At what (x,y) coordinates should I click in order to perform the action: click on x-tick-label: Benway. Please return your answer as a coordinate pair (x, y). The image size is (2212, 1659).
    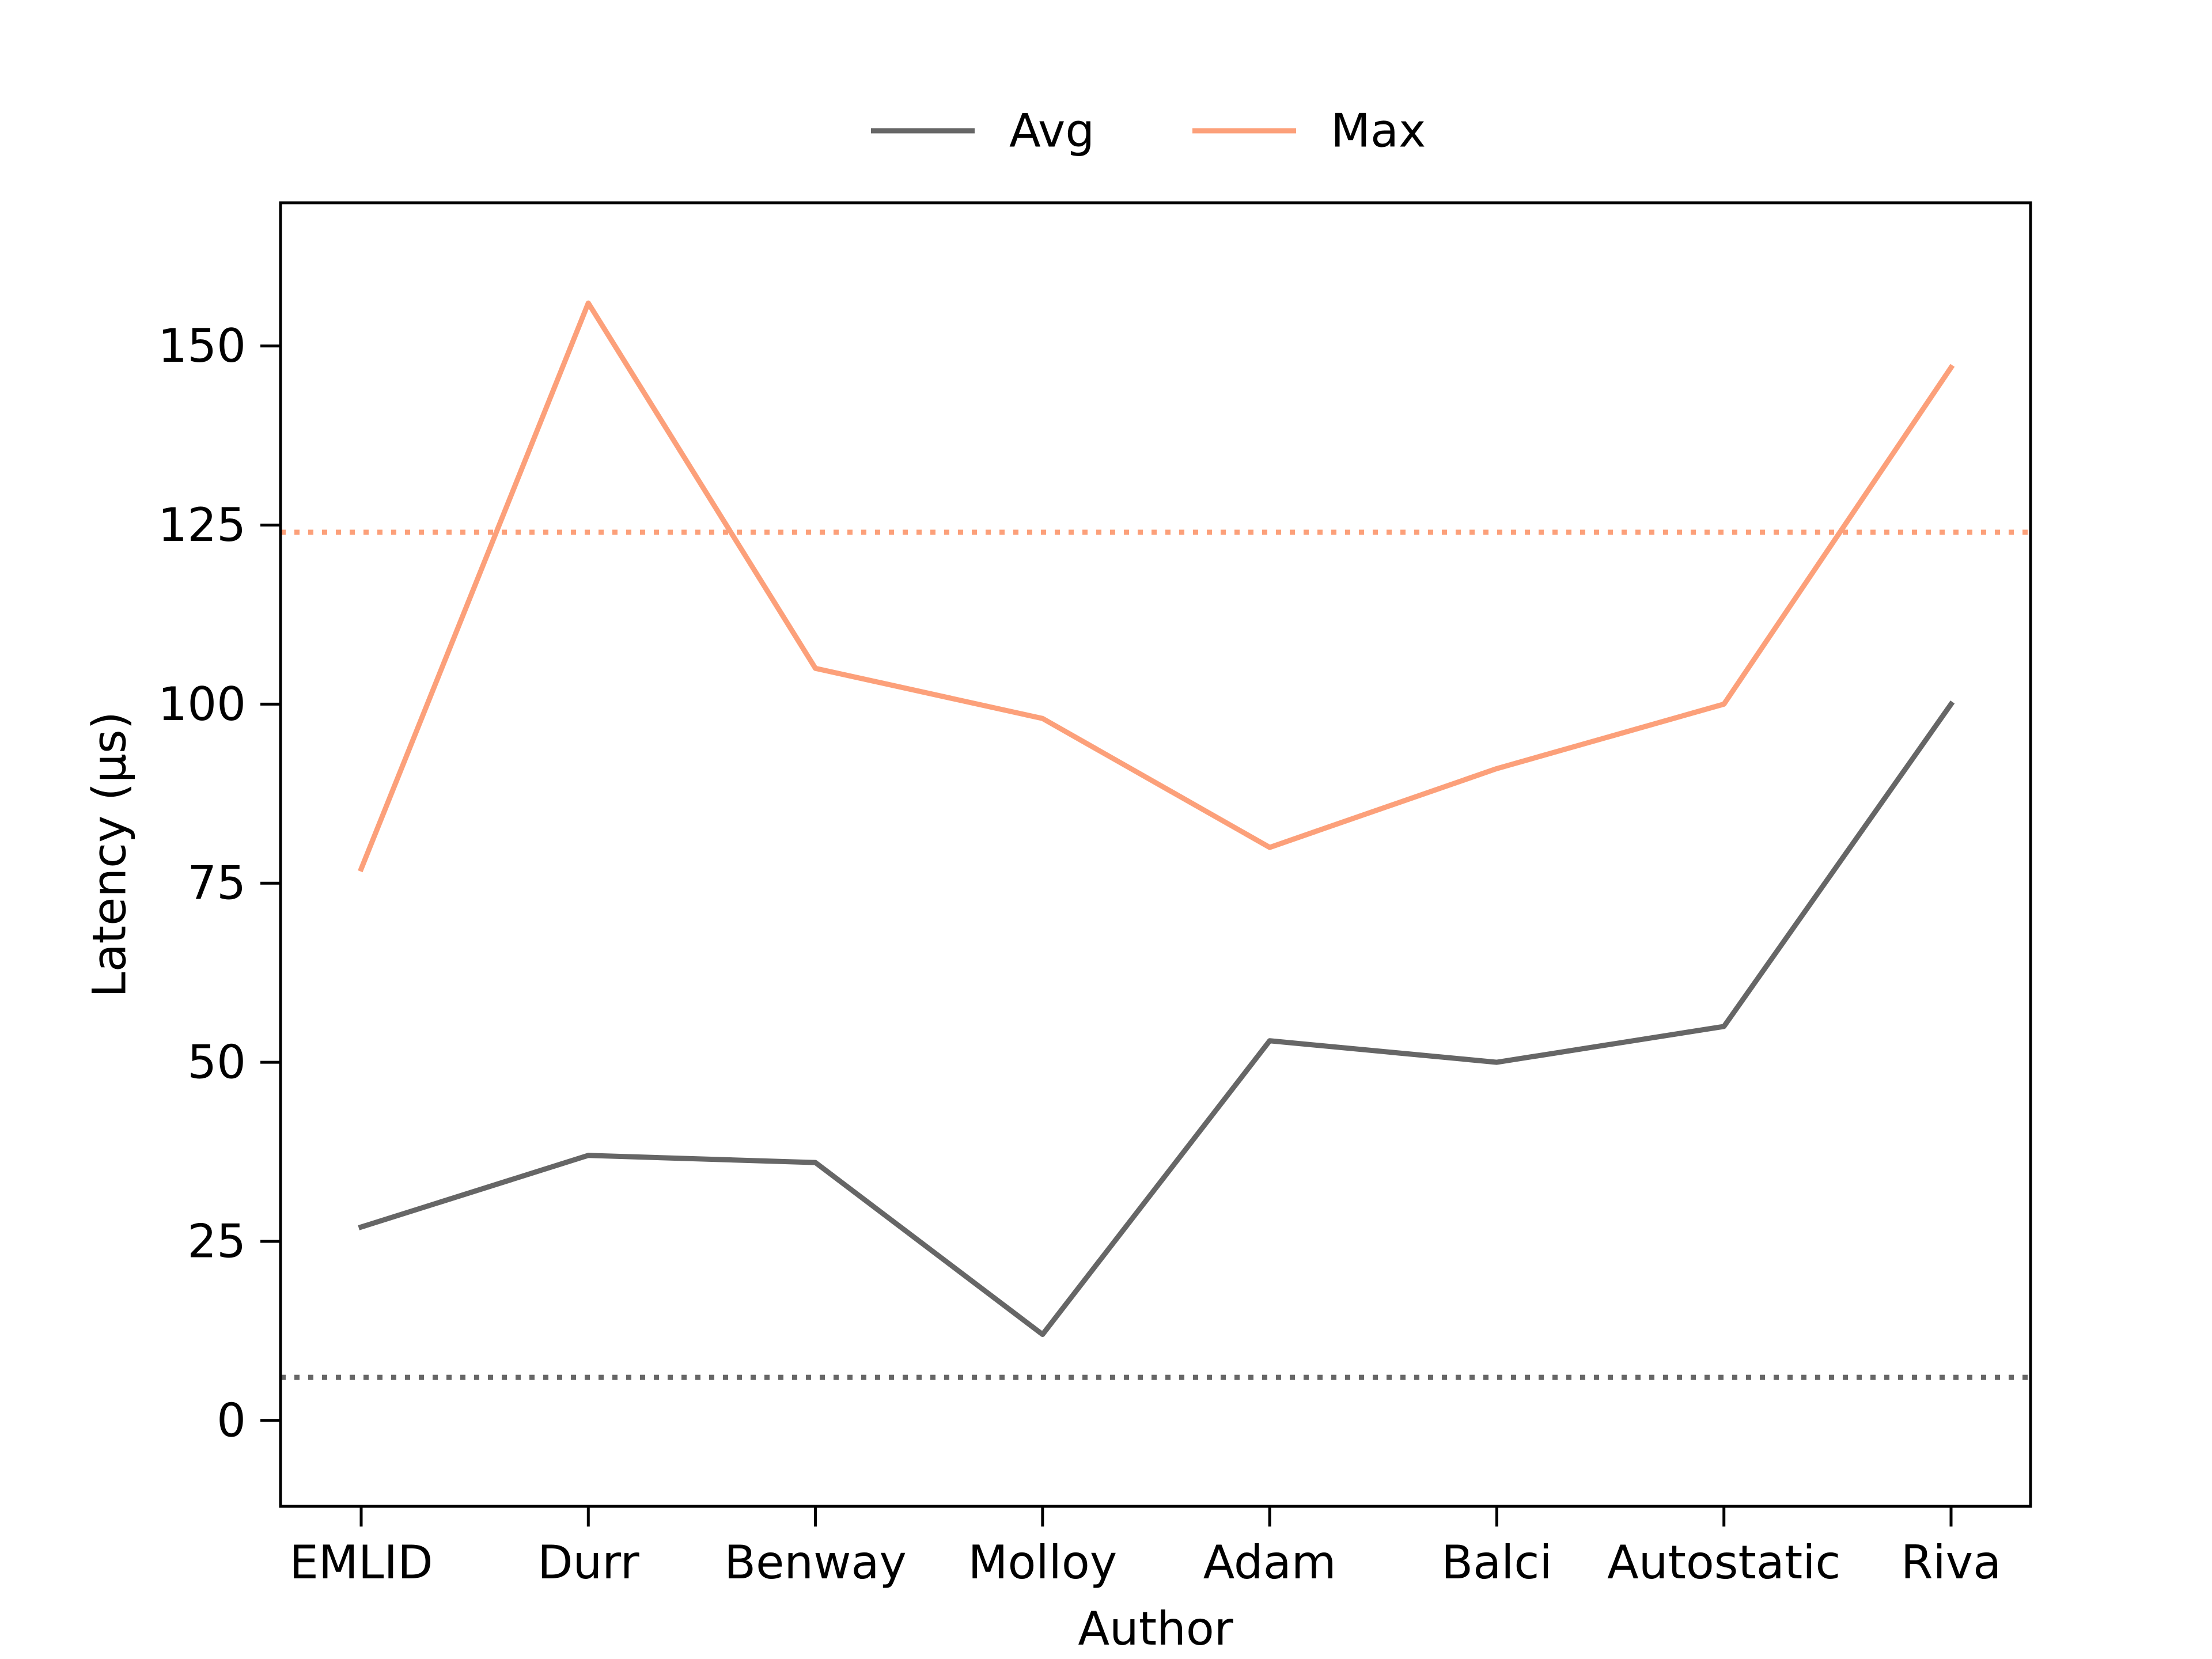
    Looking at the image, I should click on (815, 1562).